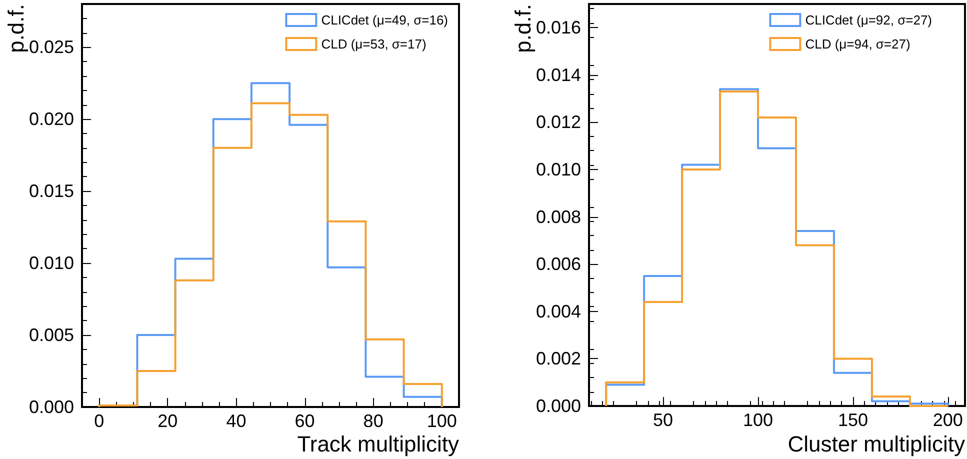 Image resolution: width=967 pixels, height=459 pixels. I want to click on x-tick-label: 0, so click(99, 421).